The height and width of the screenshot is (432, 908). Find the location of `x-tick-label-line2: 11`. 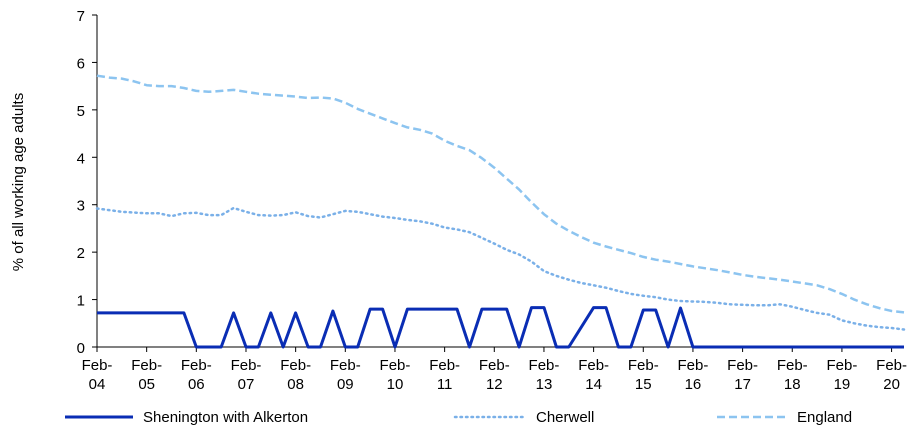

x-tick-label-line2: 11 is located at coordinates (445, 384).